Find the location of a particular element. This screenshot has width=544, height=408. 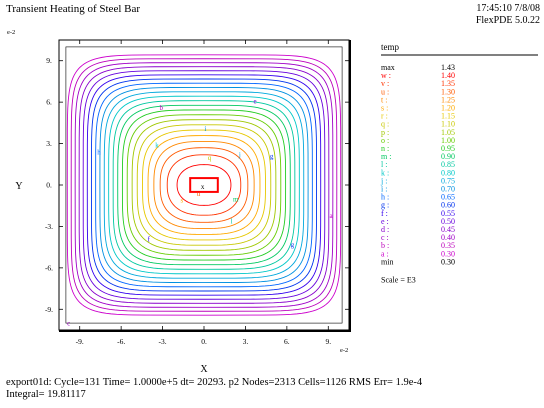

legend-level-key: m : is located at coordinates (386, 156).